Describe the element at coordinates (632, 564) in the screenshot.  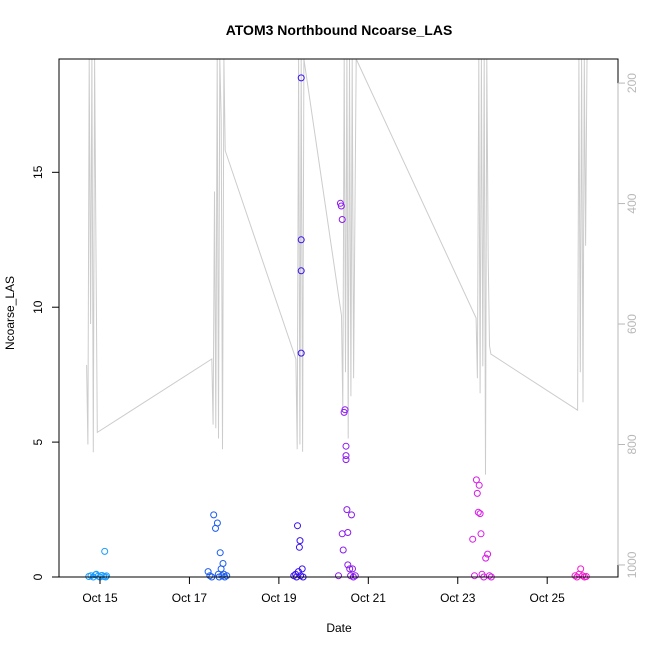
I see `y-right-tick-label: 1000` at that location.